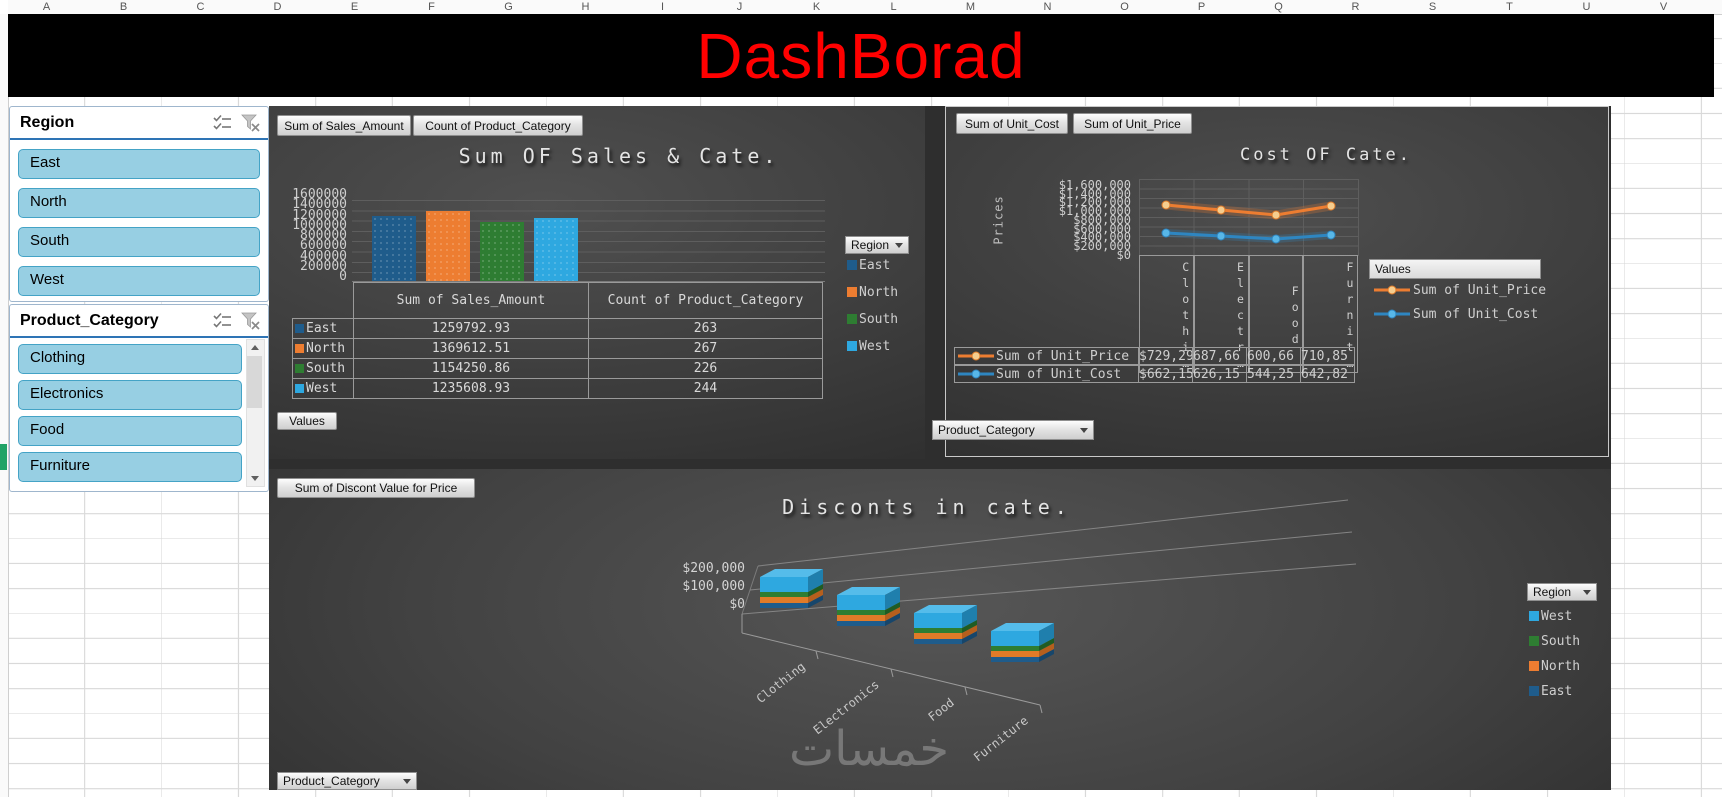 This screenshot has width=1722, height=797. What do you see at coordinates (471, 348) in the screenshot?
I see `sales-value: 1369612.51` at bounding box center [471, 348].